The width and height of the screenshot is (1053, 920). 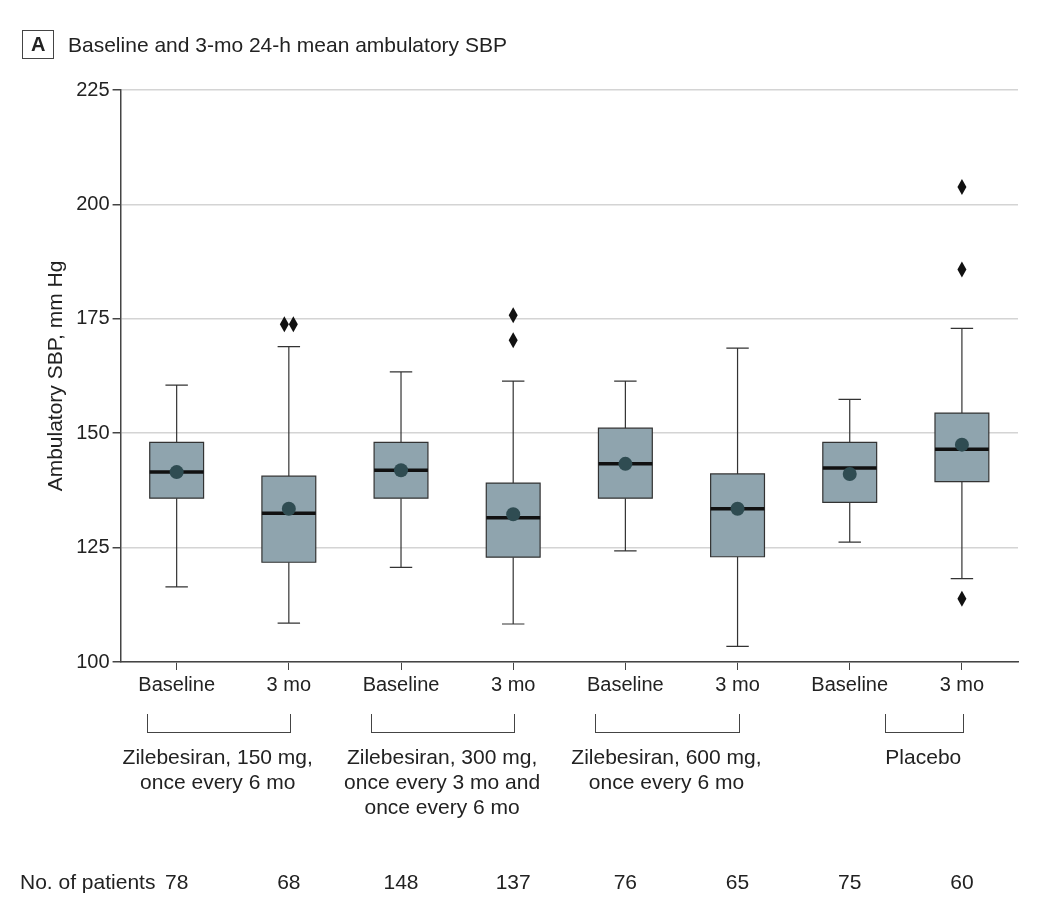 I want to click on y-tick-label: 125, so click(x=93, y=546).